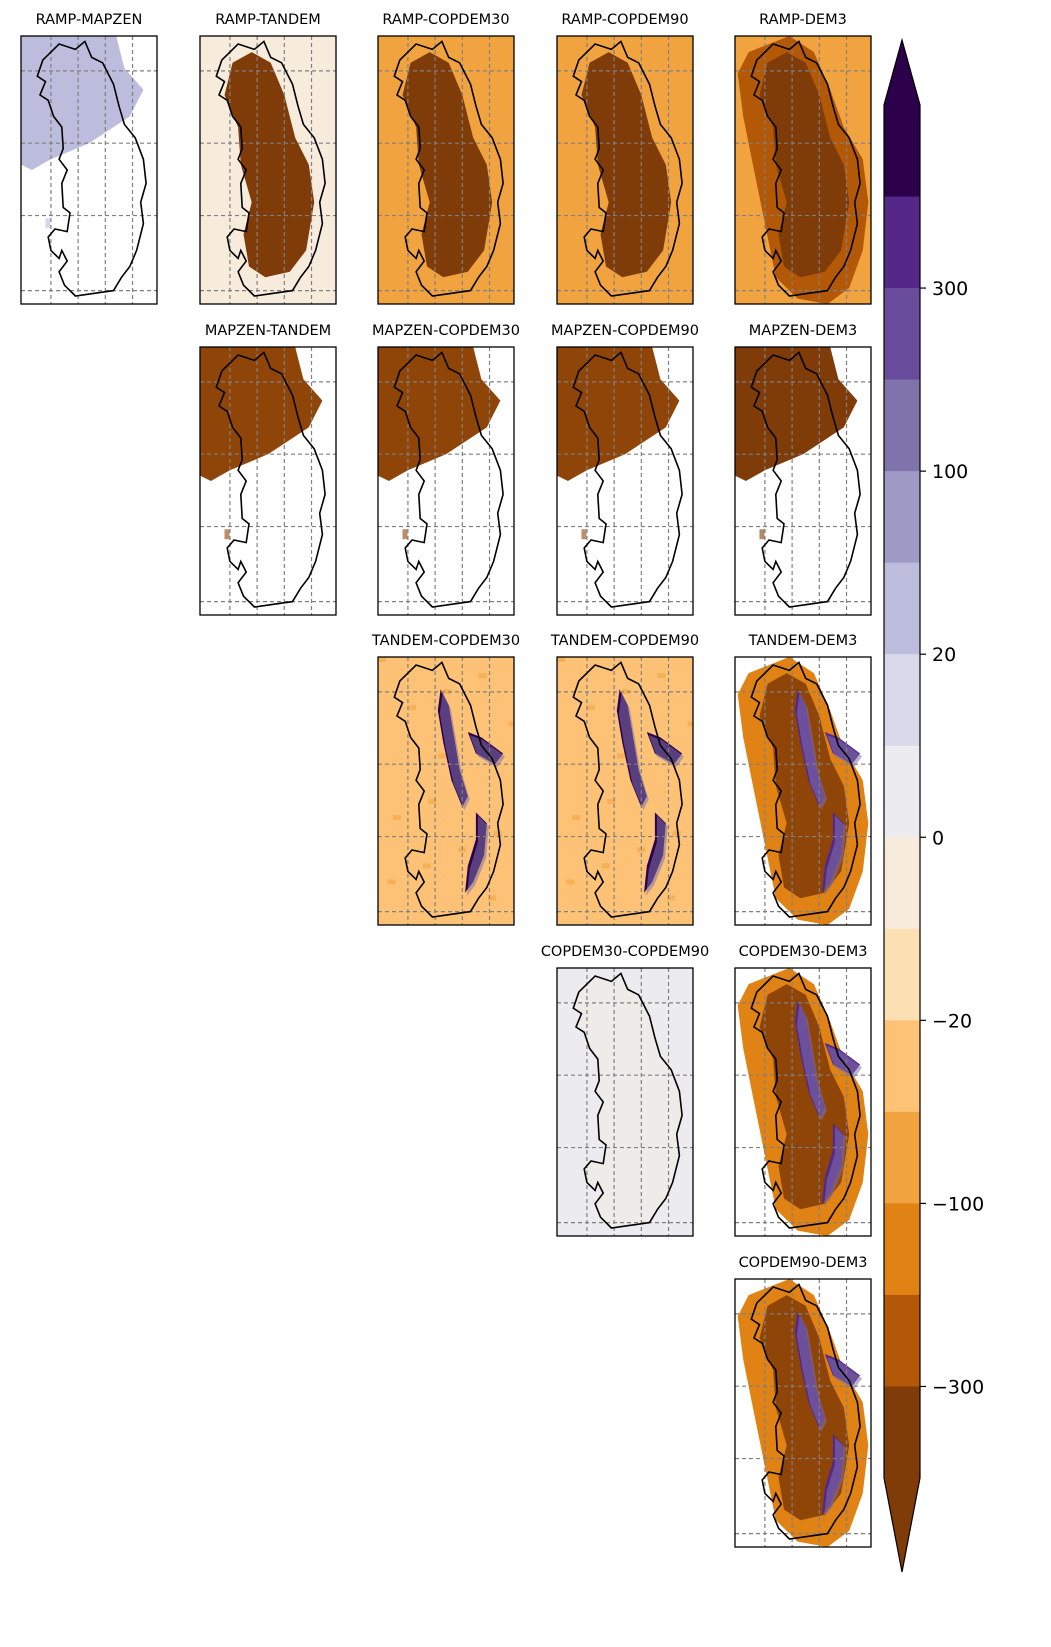 The height and width of the screenshot is (1647, 1051). I want to click on colorbar-extend-top, so click(902, 72).